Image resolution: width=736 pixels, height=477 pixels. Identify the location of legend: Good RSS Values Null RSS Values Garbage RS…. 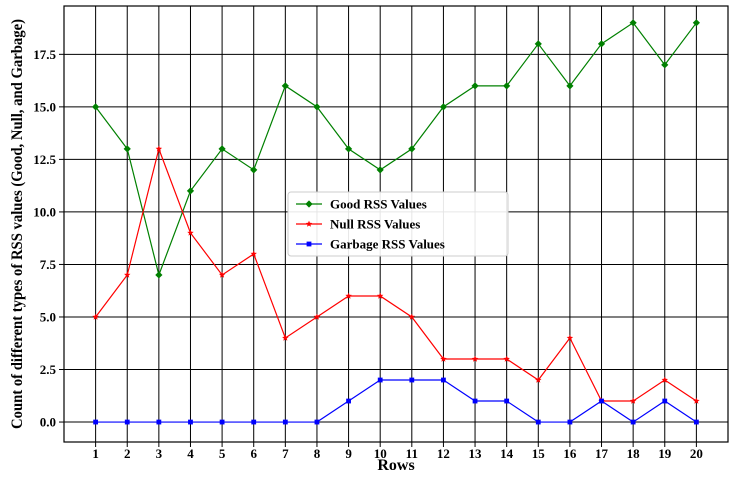
(398, 224).